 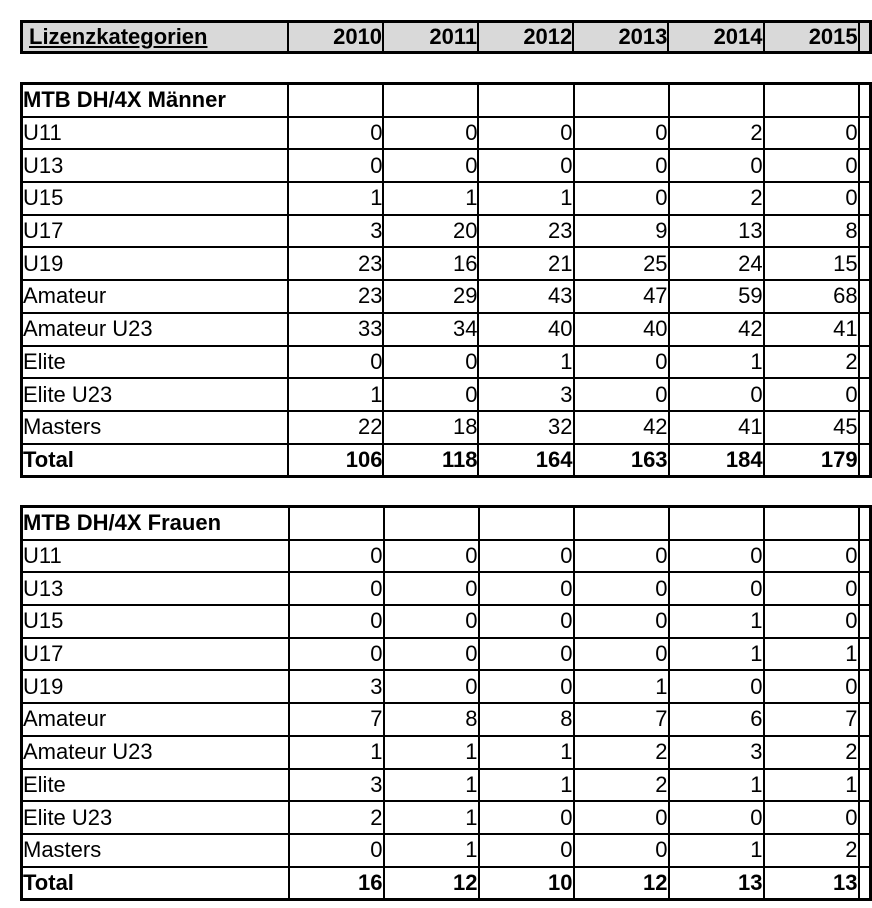 What do you see at coordinates (155, 785) in the screenshot?
I see `category-cell: Elite` at bounding box center [155, 785].